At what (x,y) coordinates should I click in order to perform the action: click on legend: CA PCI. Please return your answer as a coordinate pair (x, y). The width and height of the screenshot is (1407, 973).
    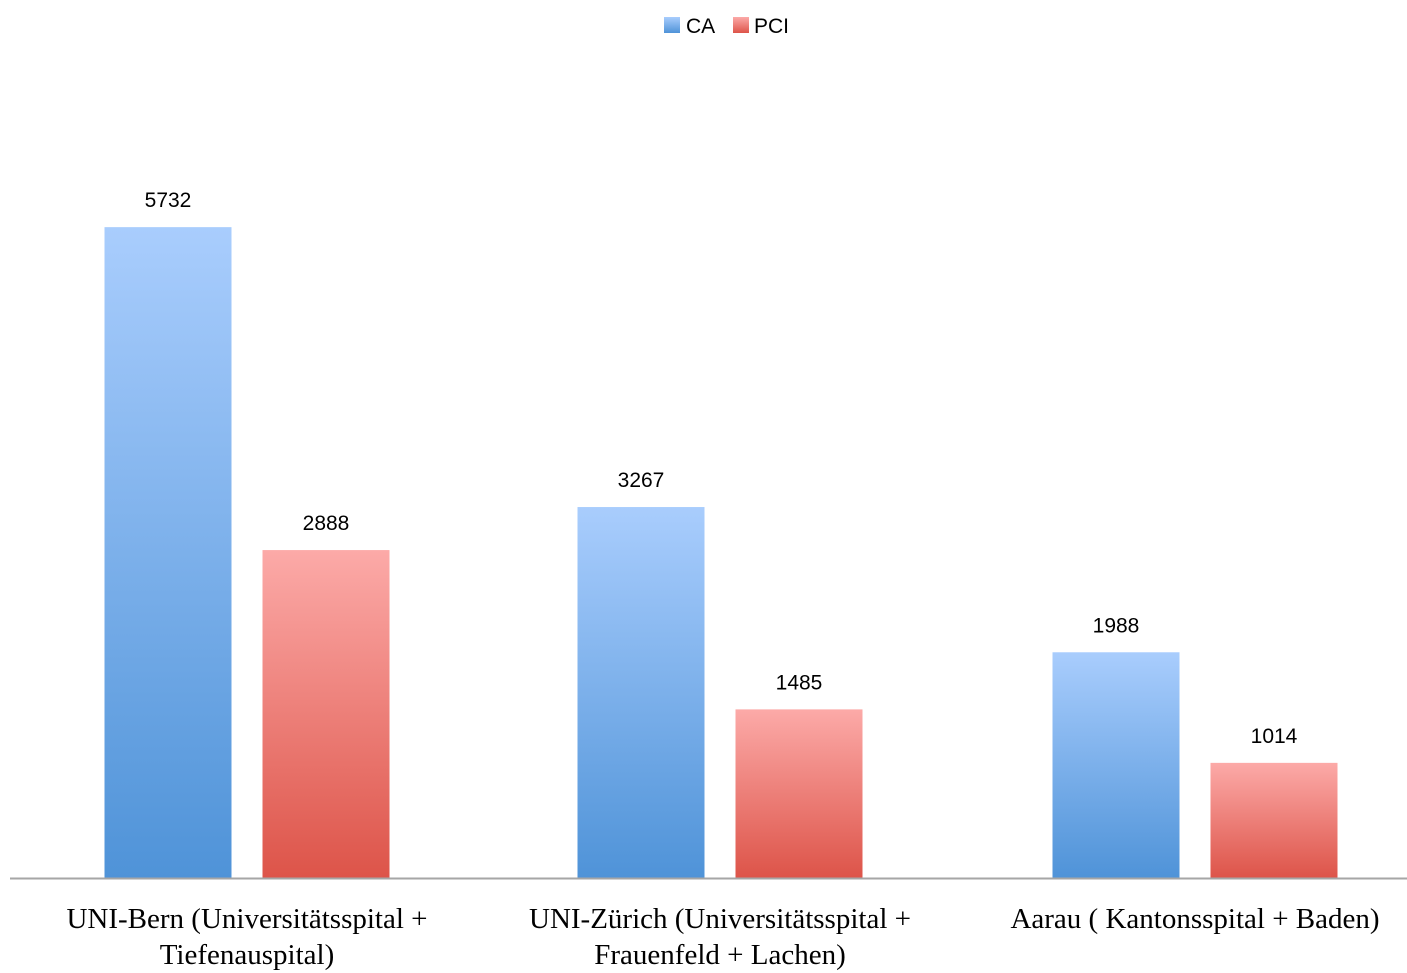
    Looking at the image, I should click on (726, 26).